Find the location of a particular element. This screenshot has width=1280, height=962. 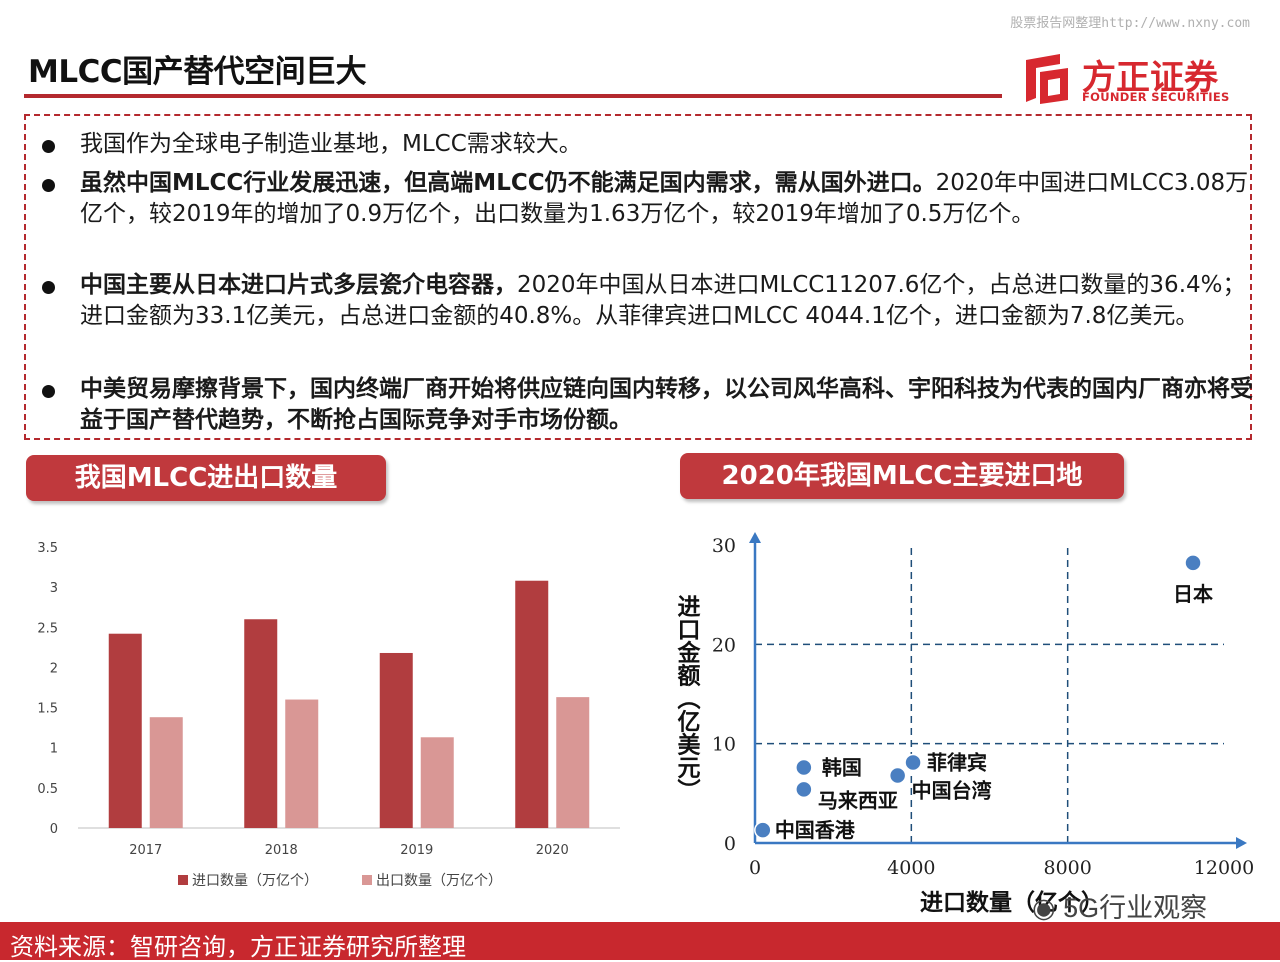

data-point-label: 菲律宾 is located at coordinates (957, 763).